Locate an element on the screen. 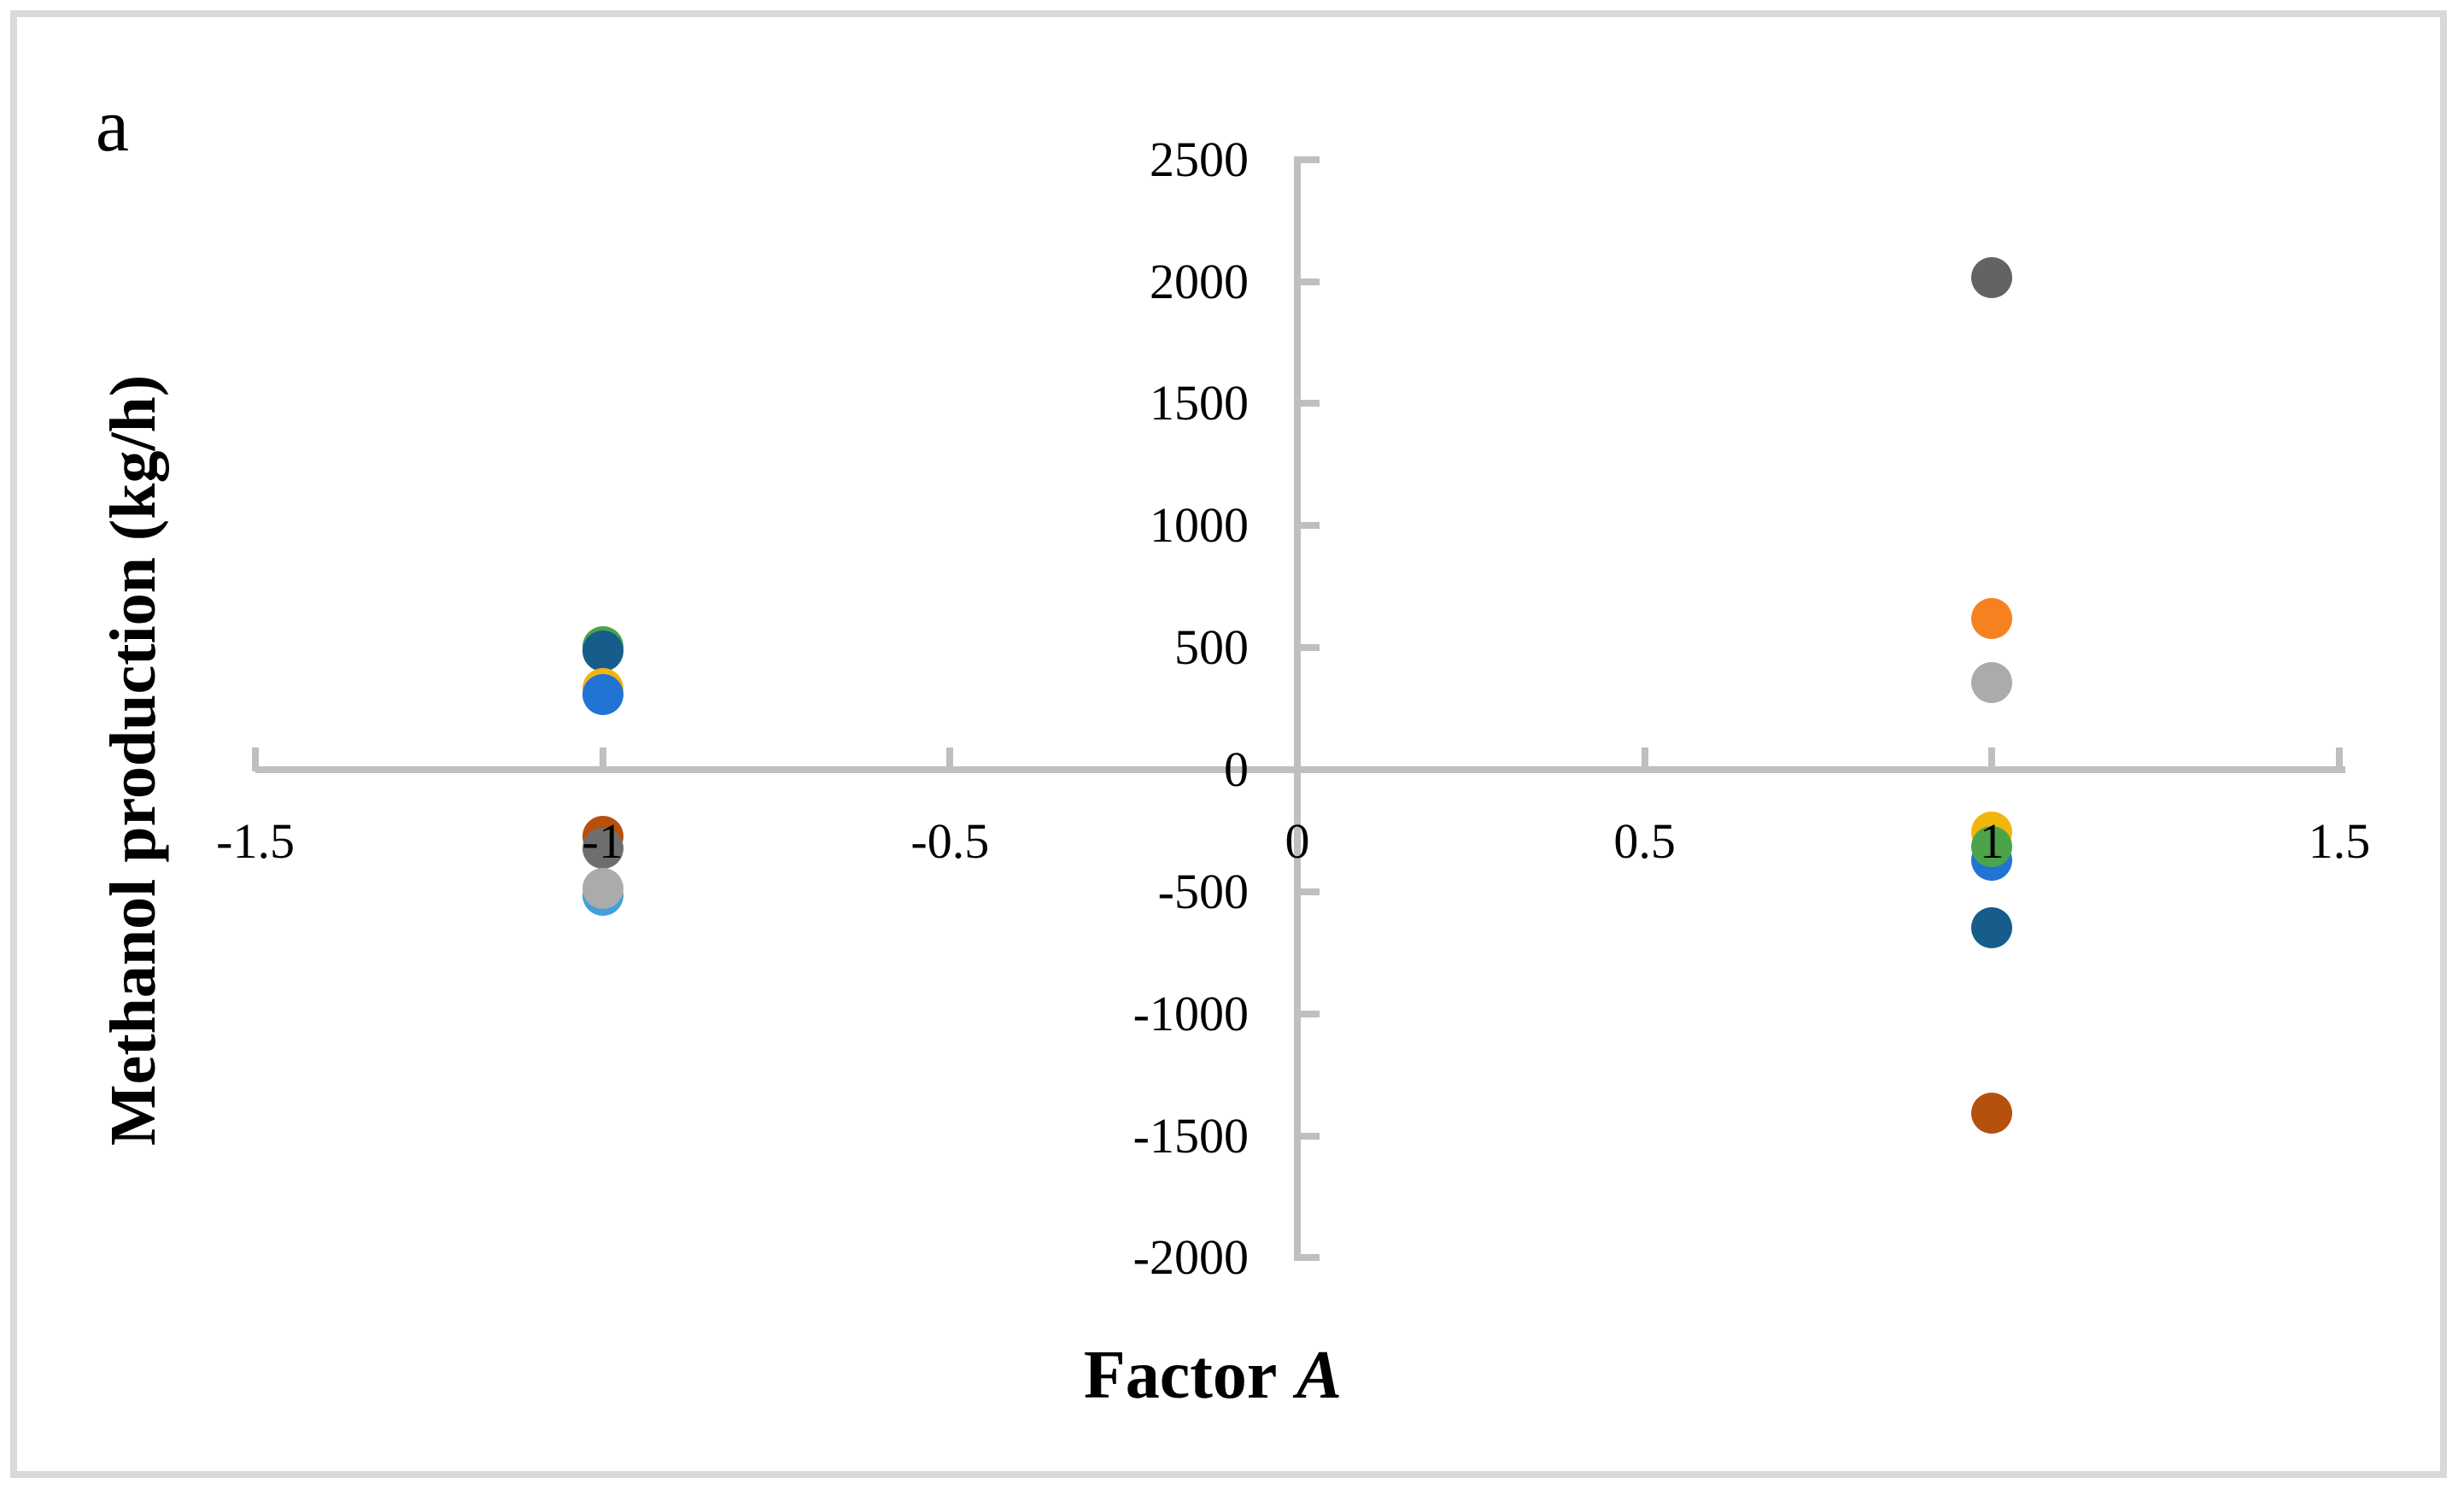 The width and height of the screenshot is (2464, 1495). x-tick-label: 0 is located at coordinates (1297, 841).